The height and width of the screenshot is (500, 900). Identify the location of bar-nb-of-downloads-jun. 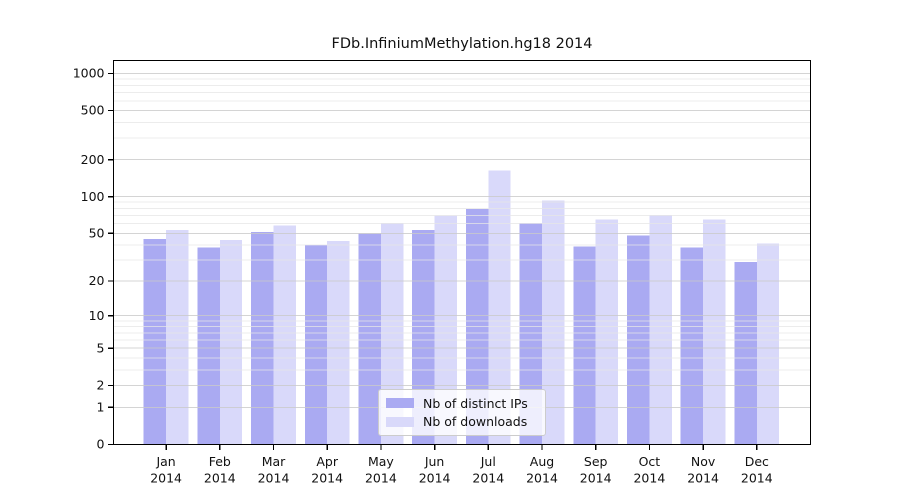
(445, 330).